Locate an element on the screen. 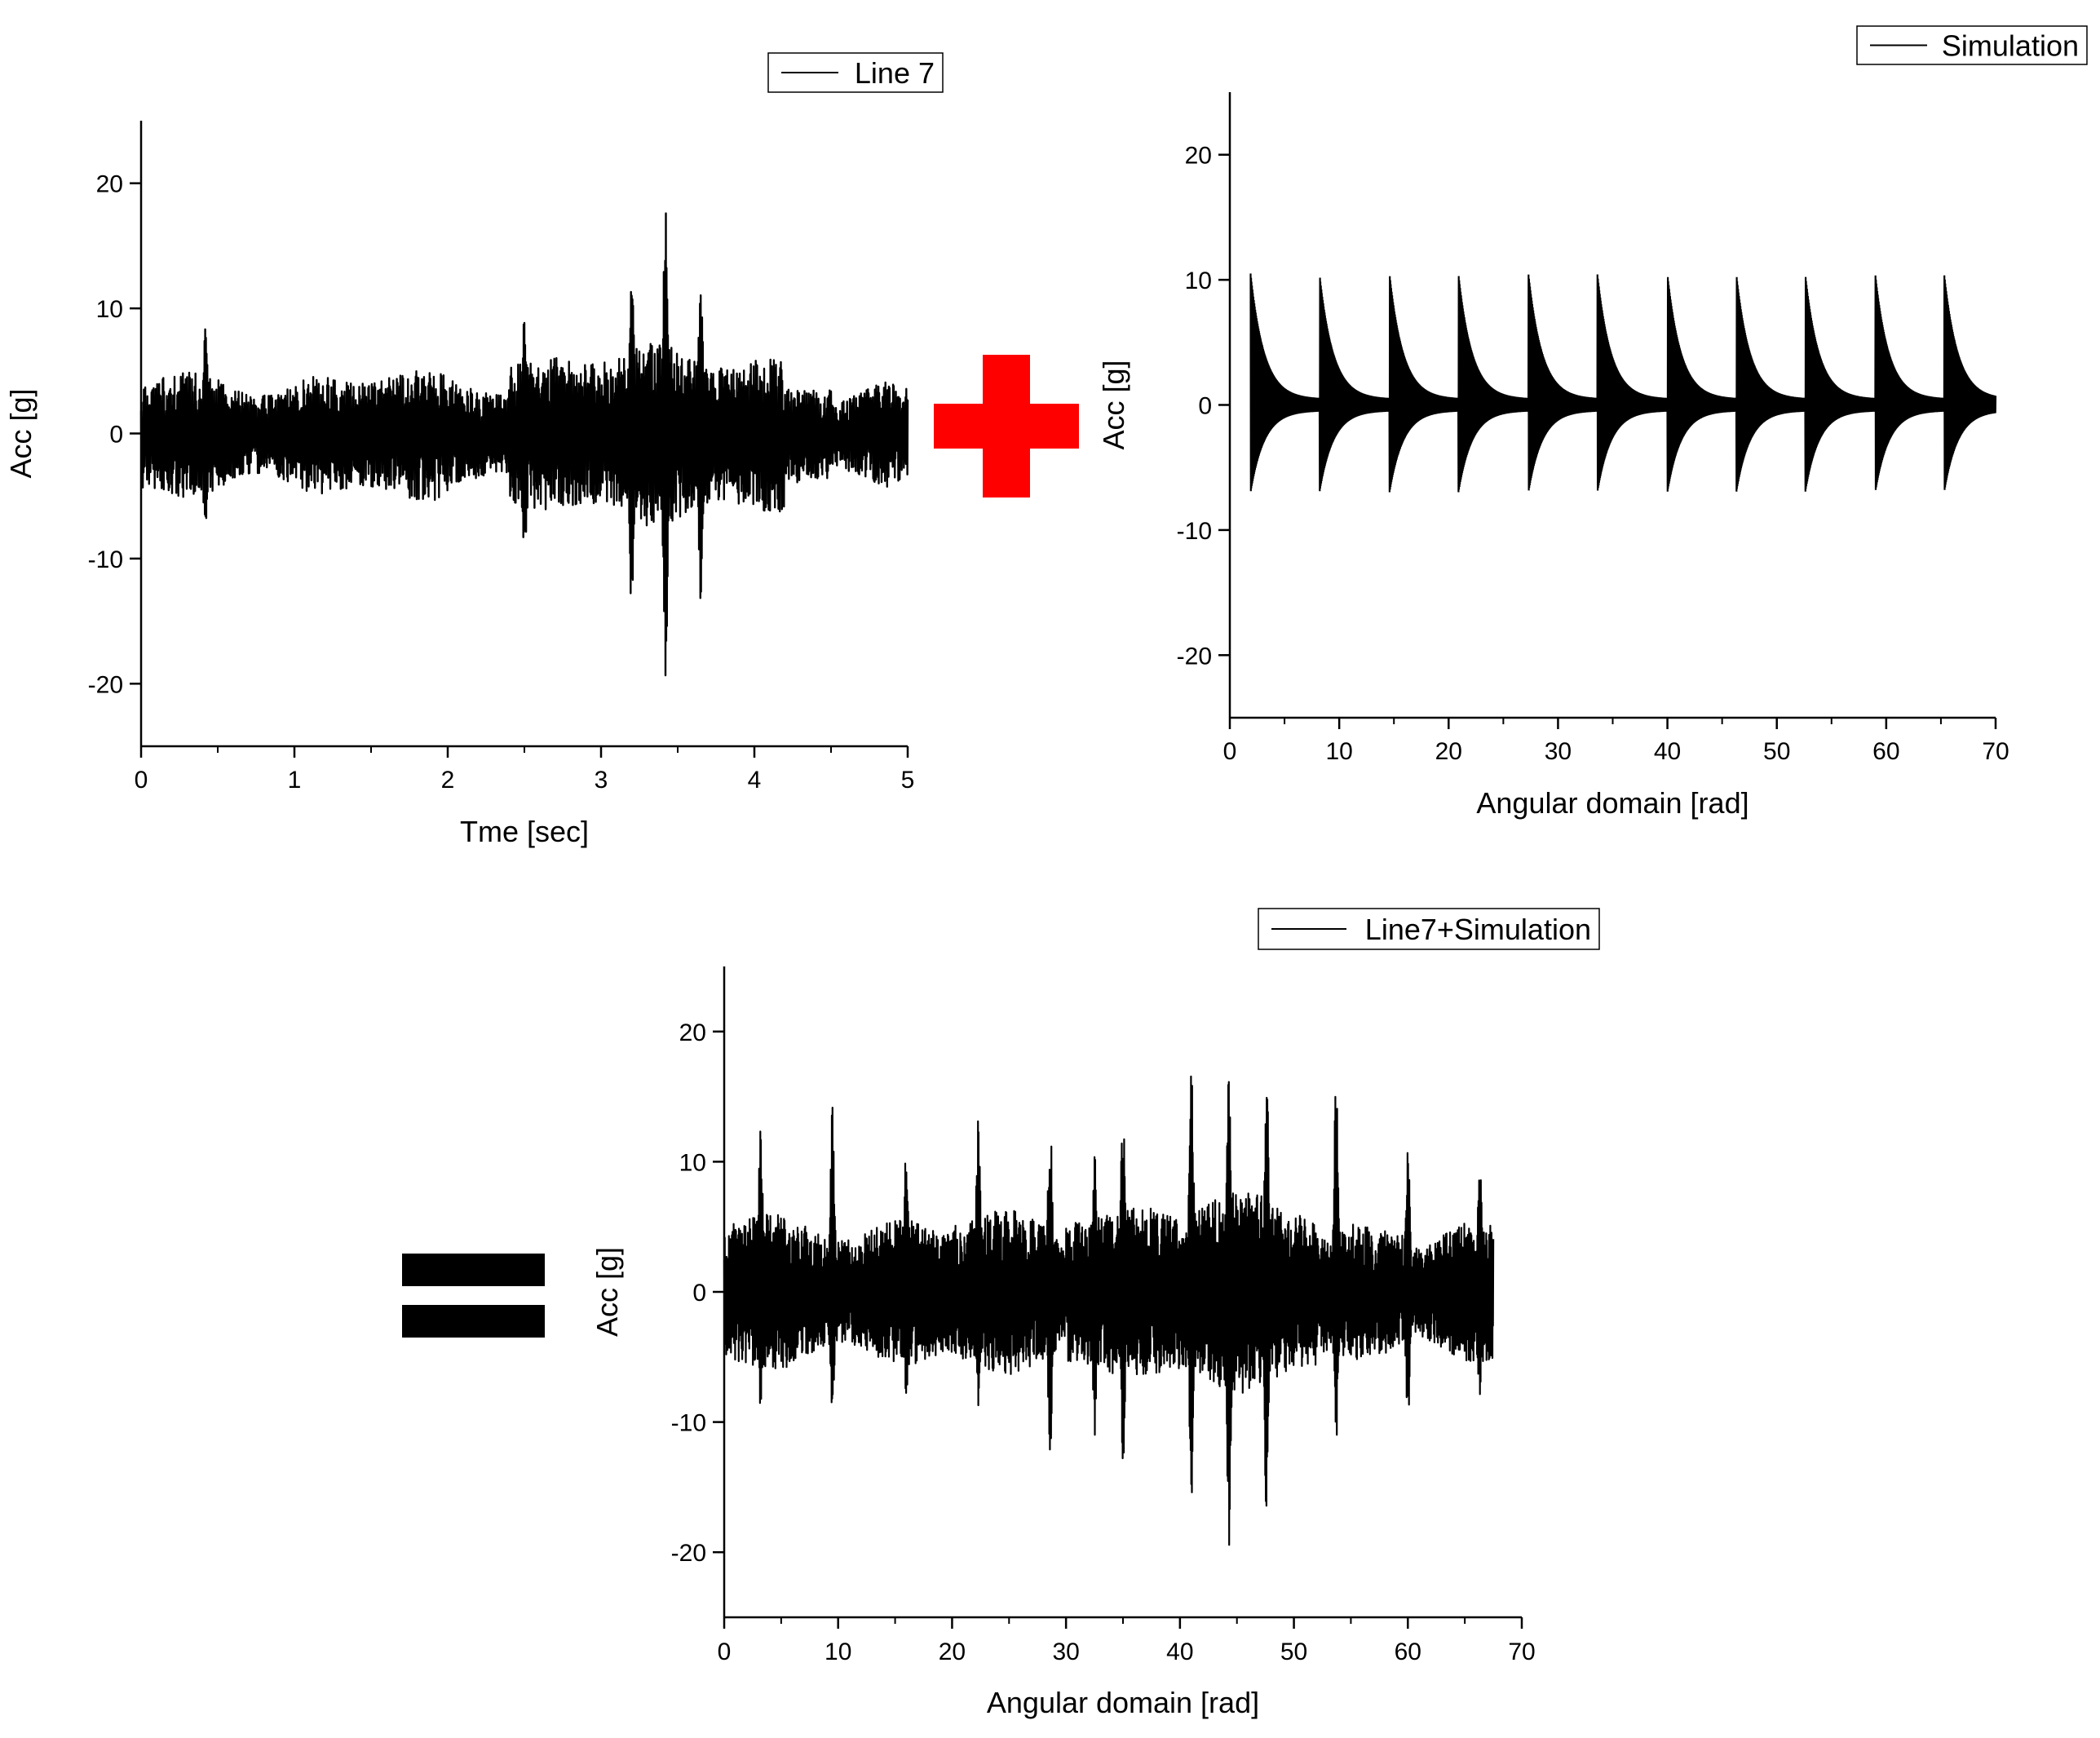 The image size is (2100, 1738). equals-sign-top-bar is located at coordinates (473, 1270).